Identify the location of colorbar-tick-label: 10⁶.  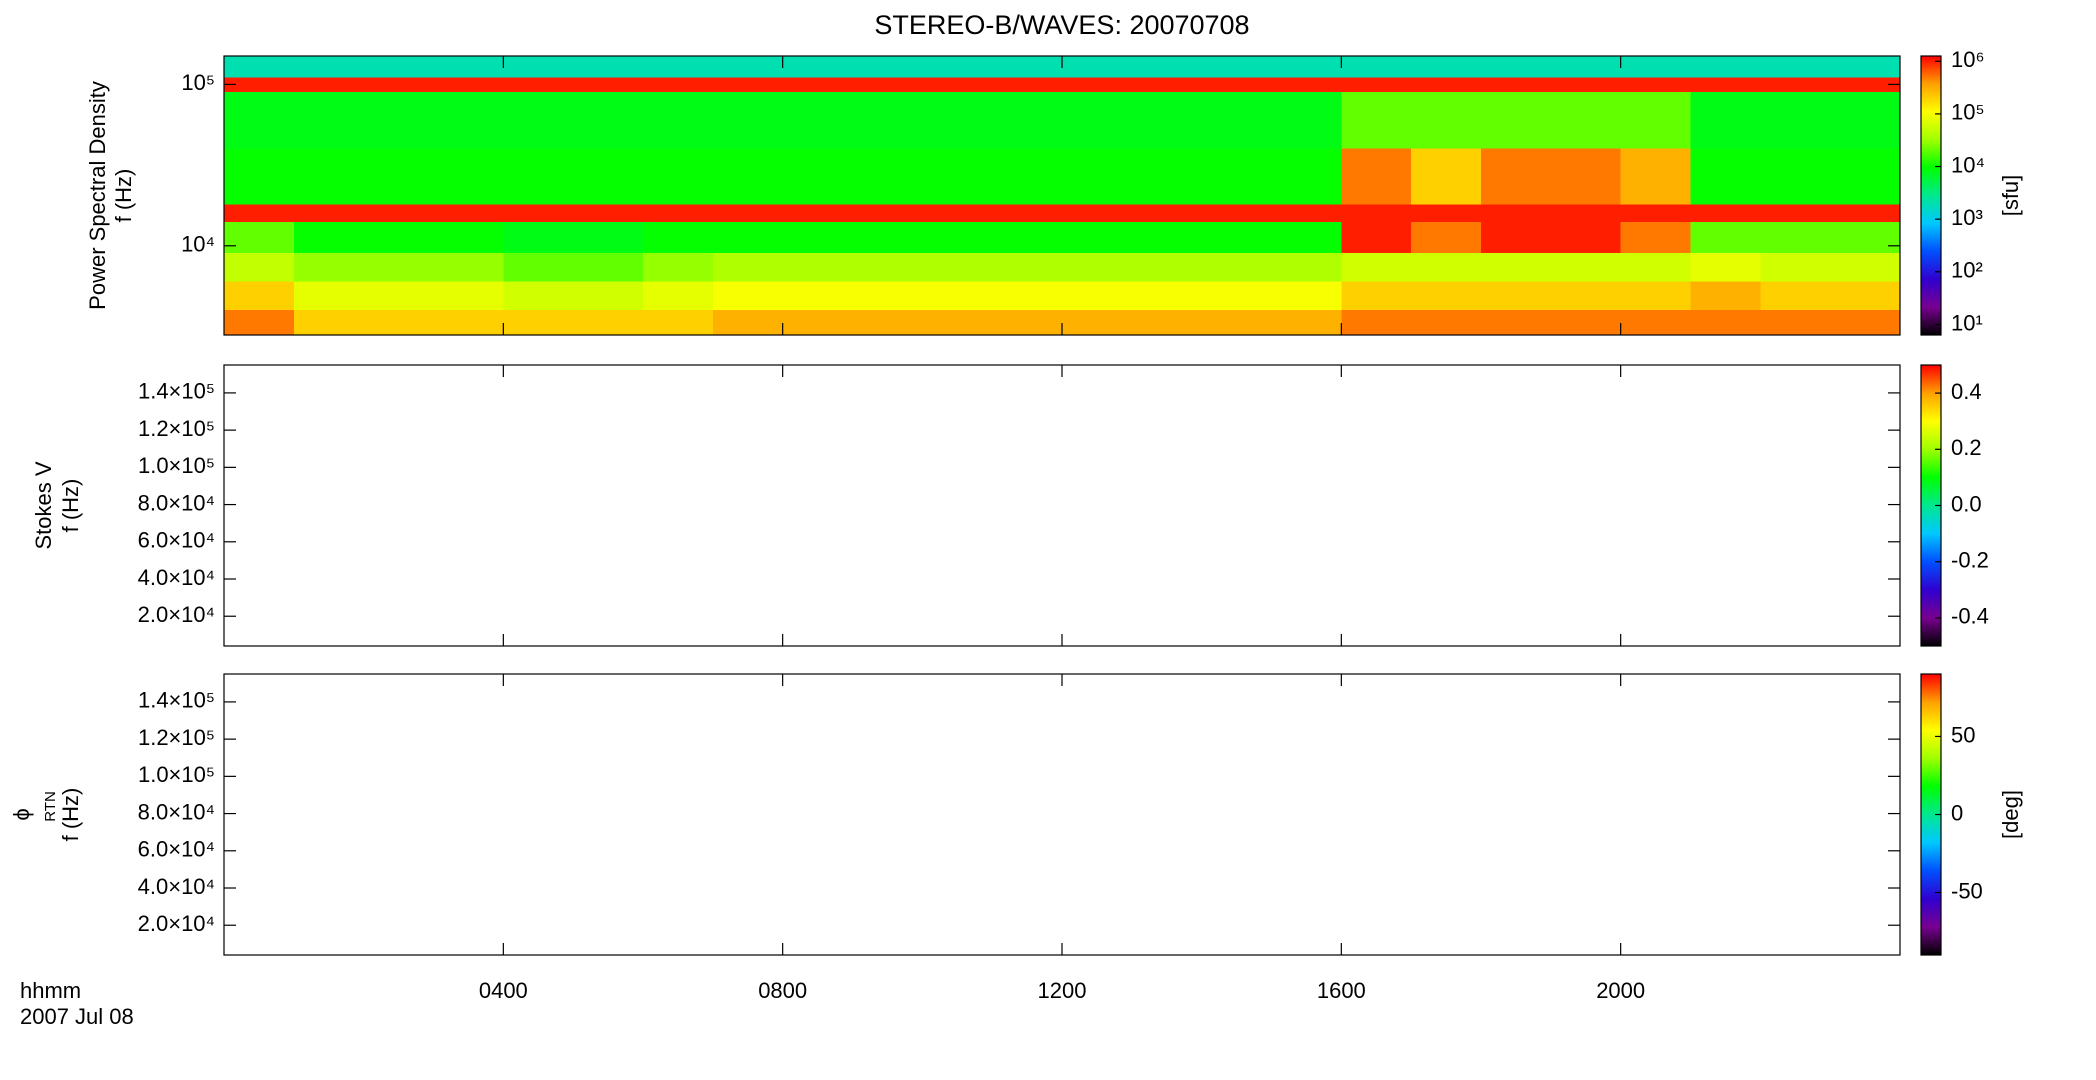
(1968, 59).